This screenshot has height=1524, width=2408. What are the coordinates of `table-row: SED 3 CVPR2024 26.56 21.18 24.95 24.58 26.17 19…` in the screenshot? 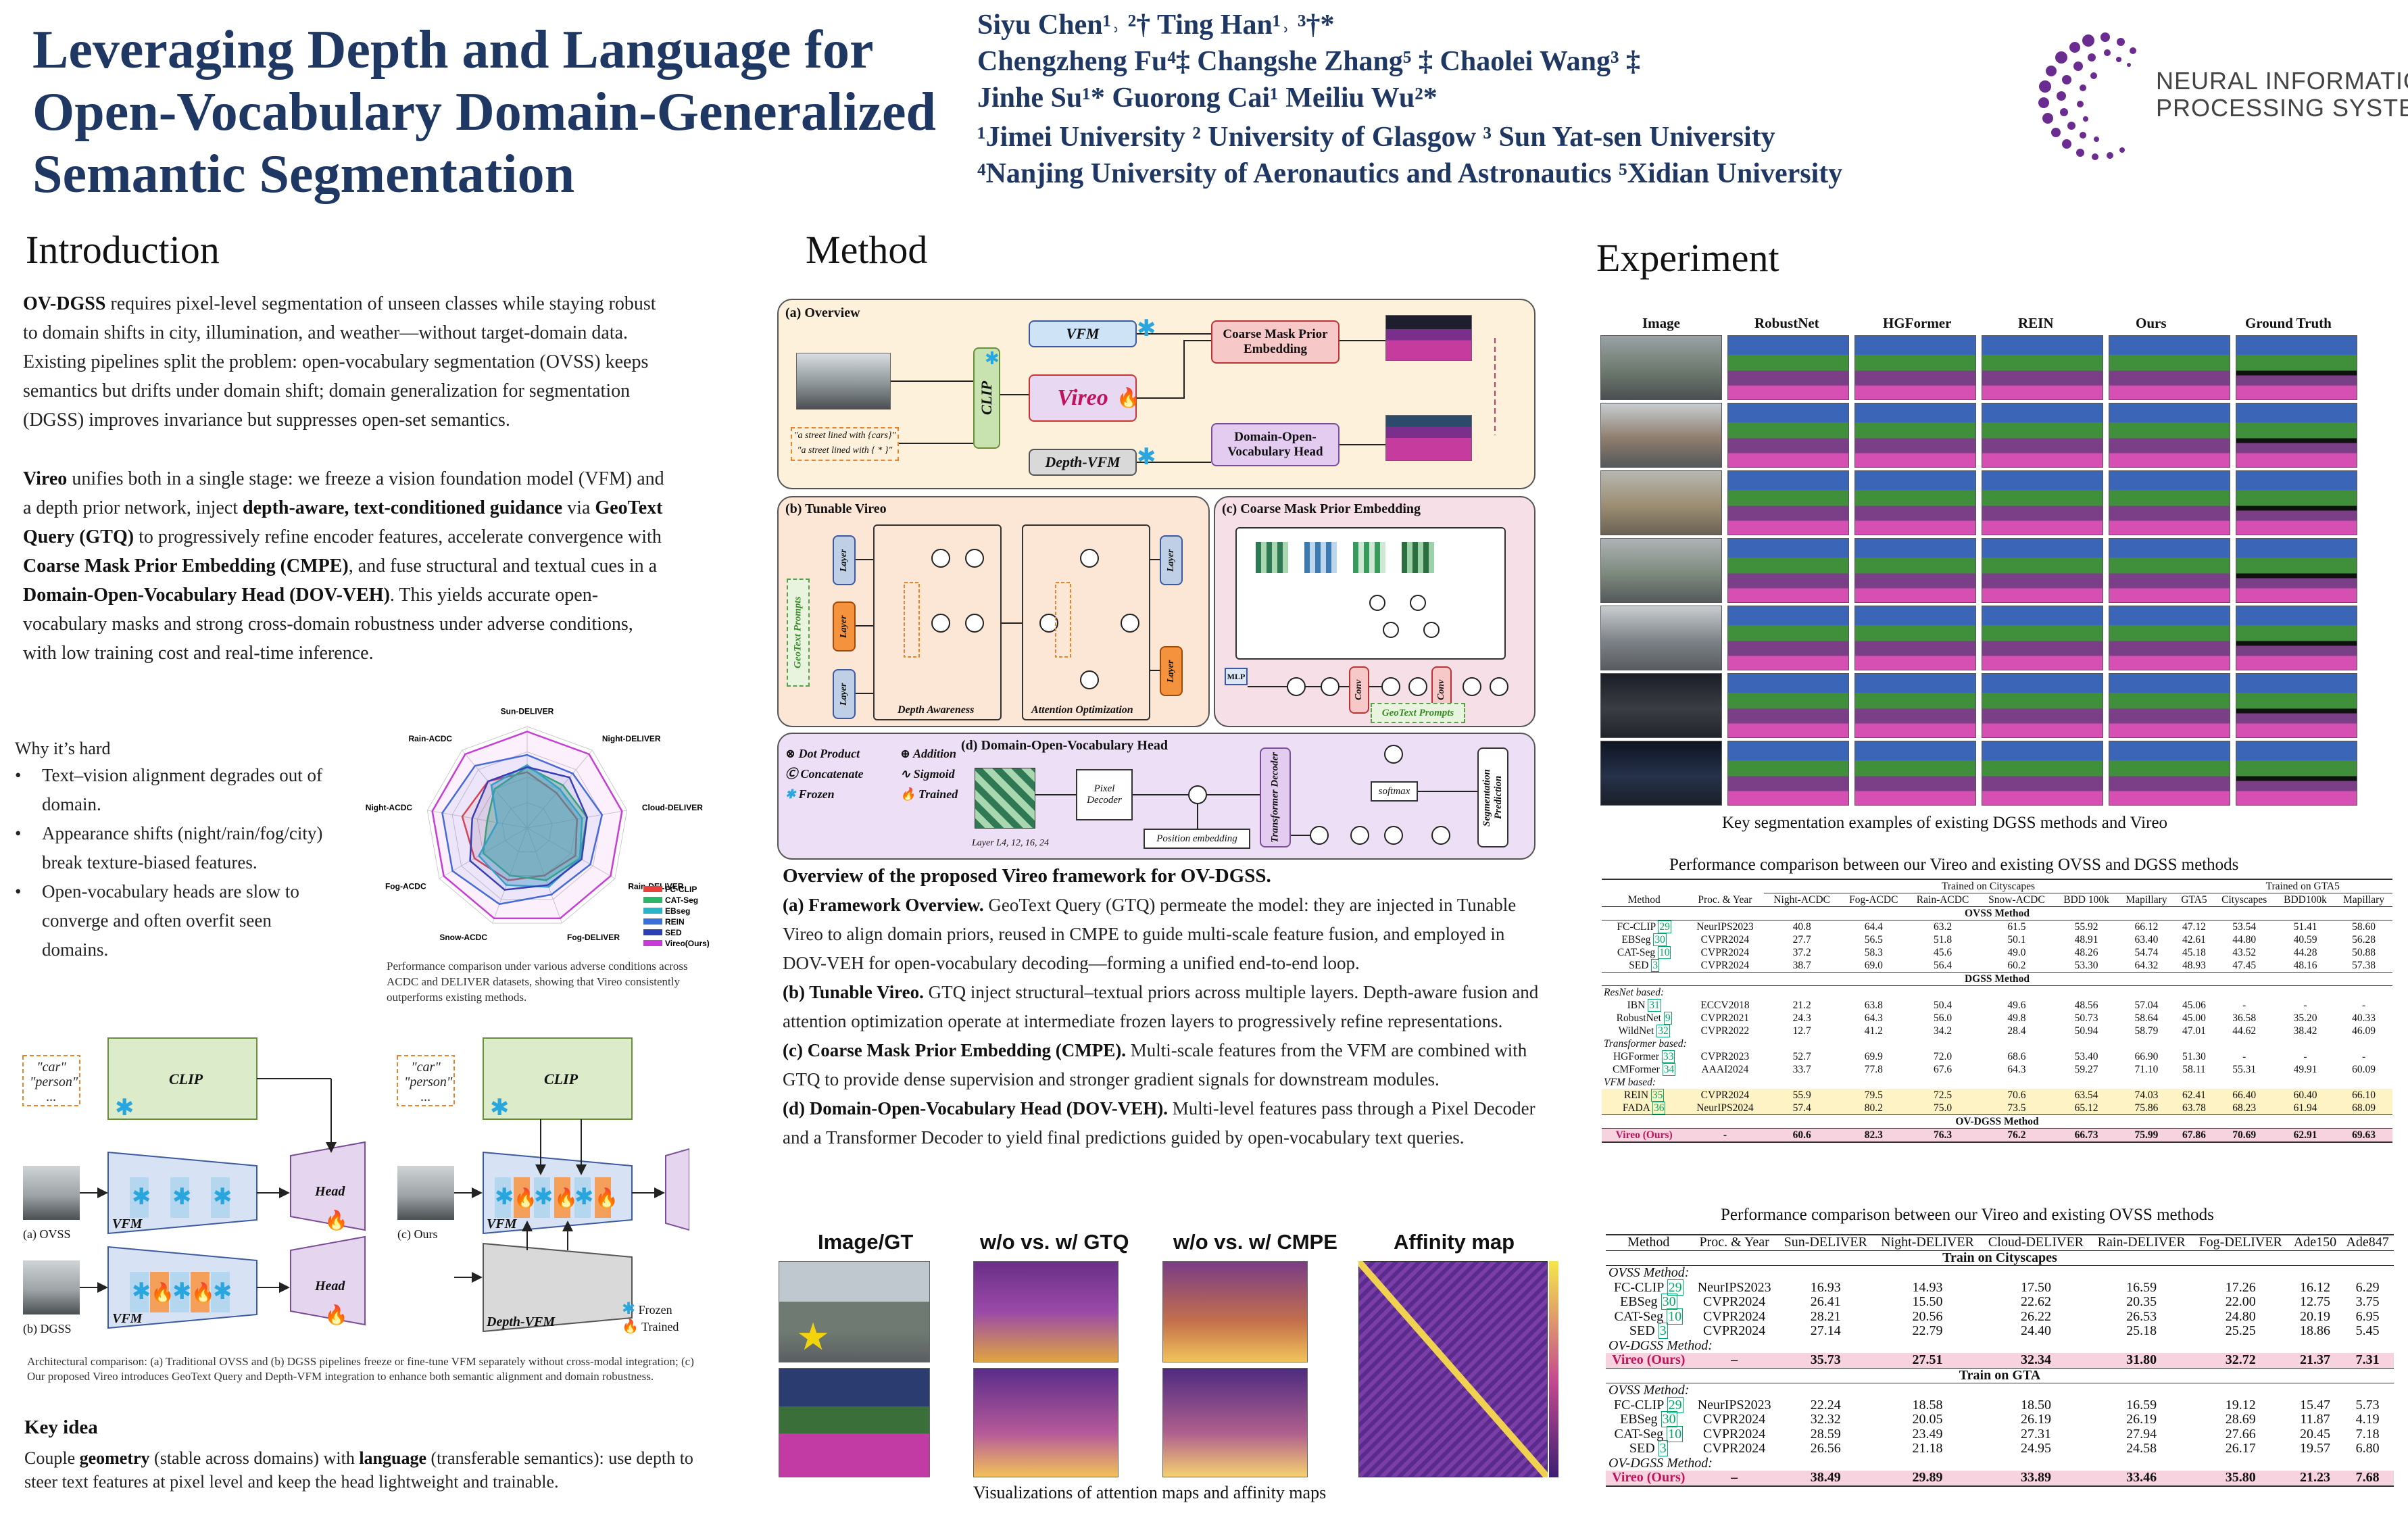 It's located at (2004, 1448).